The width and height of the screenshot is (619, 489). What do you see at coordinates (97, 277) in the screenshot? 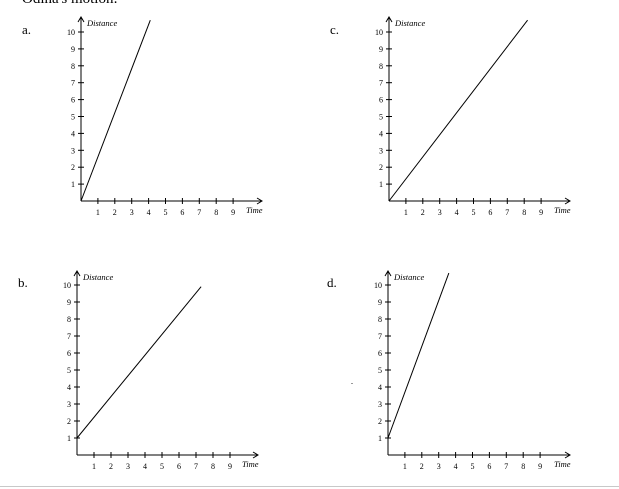
I see `y-axis-title-b: Distance` at bounding box center [97, 277].